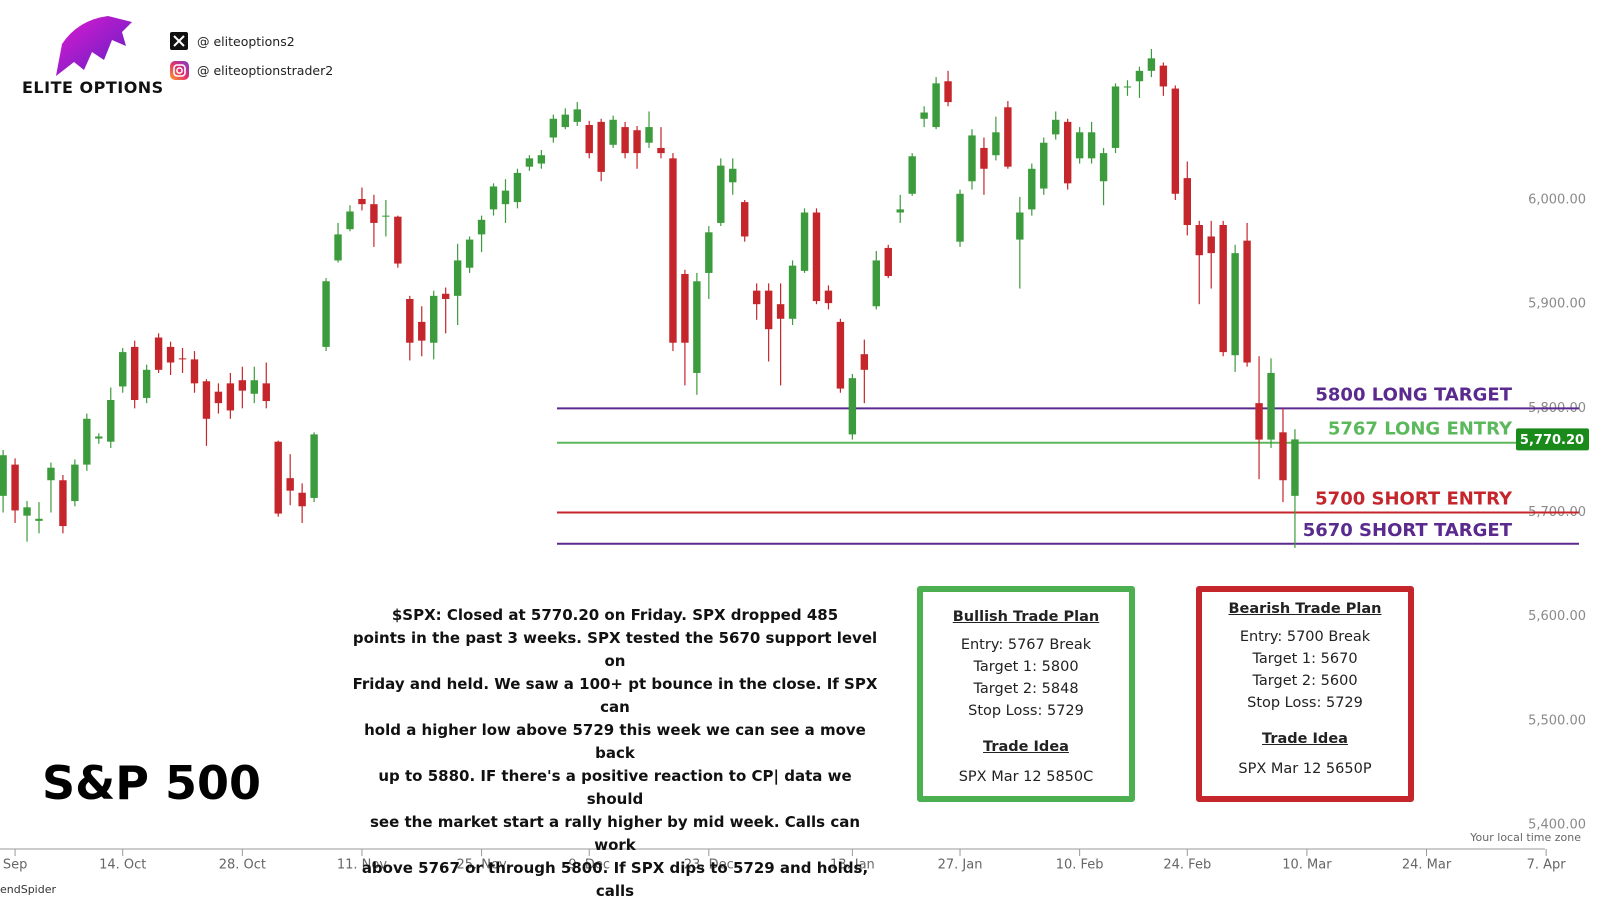  I want to click on x-tick-label: 7. Apr, so click(1547, 865).